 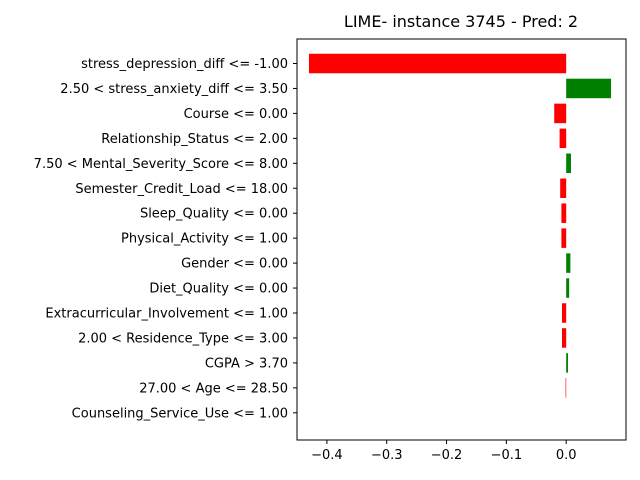 I want to click on x-tick-label: −0.1, so click(x=507, y=455).